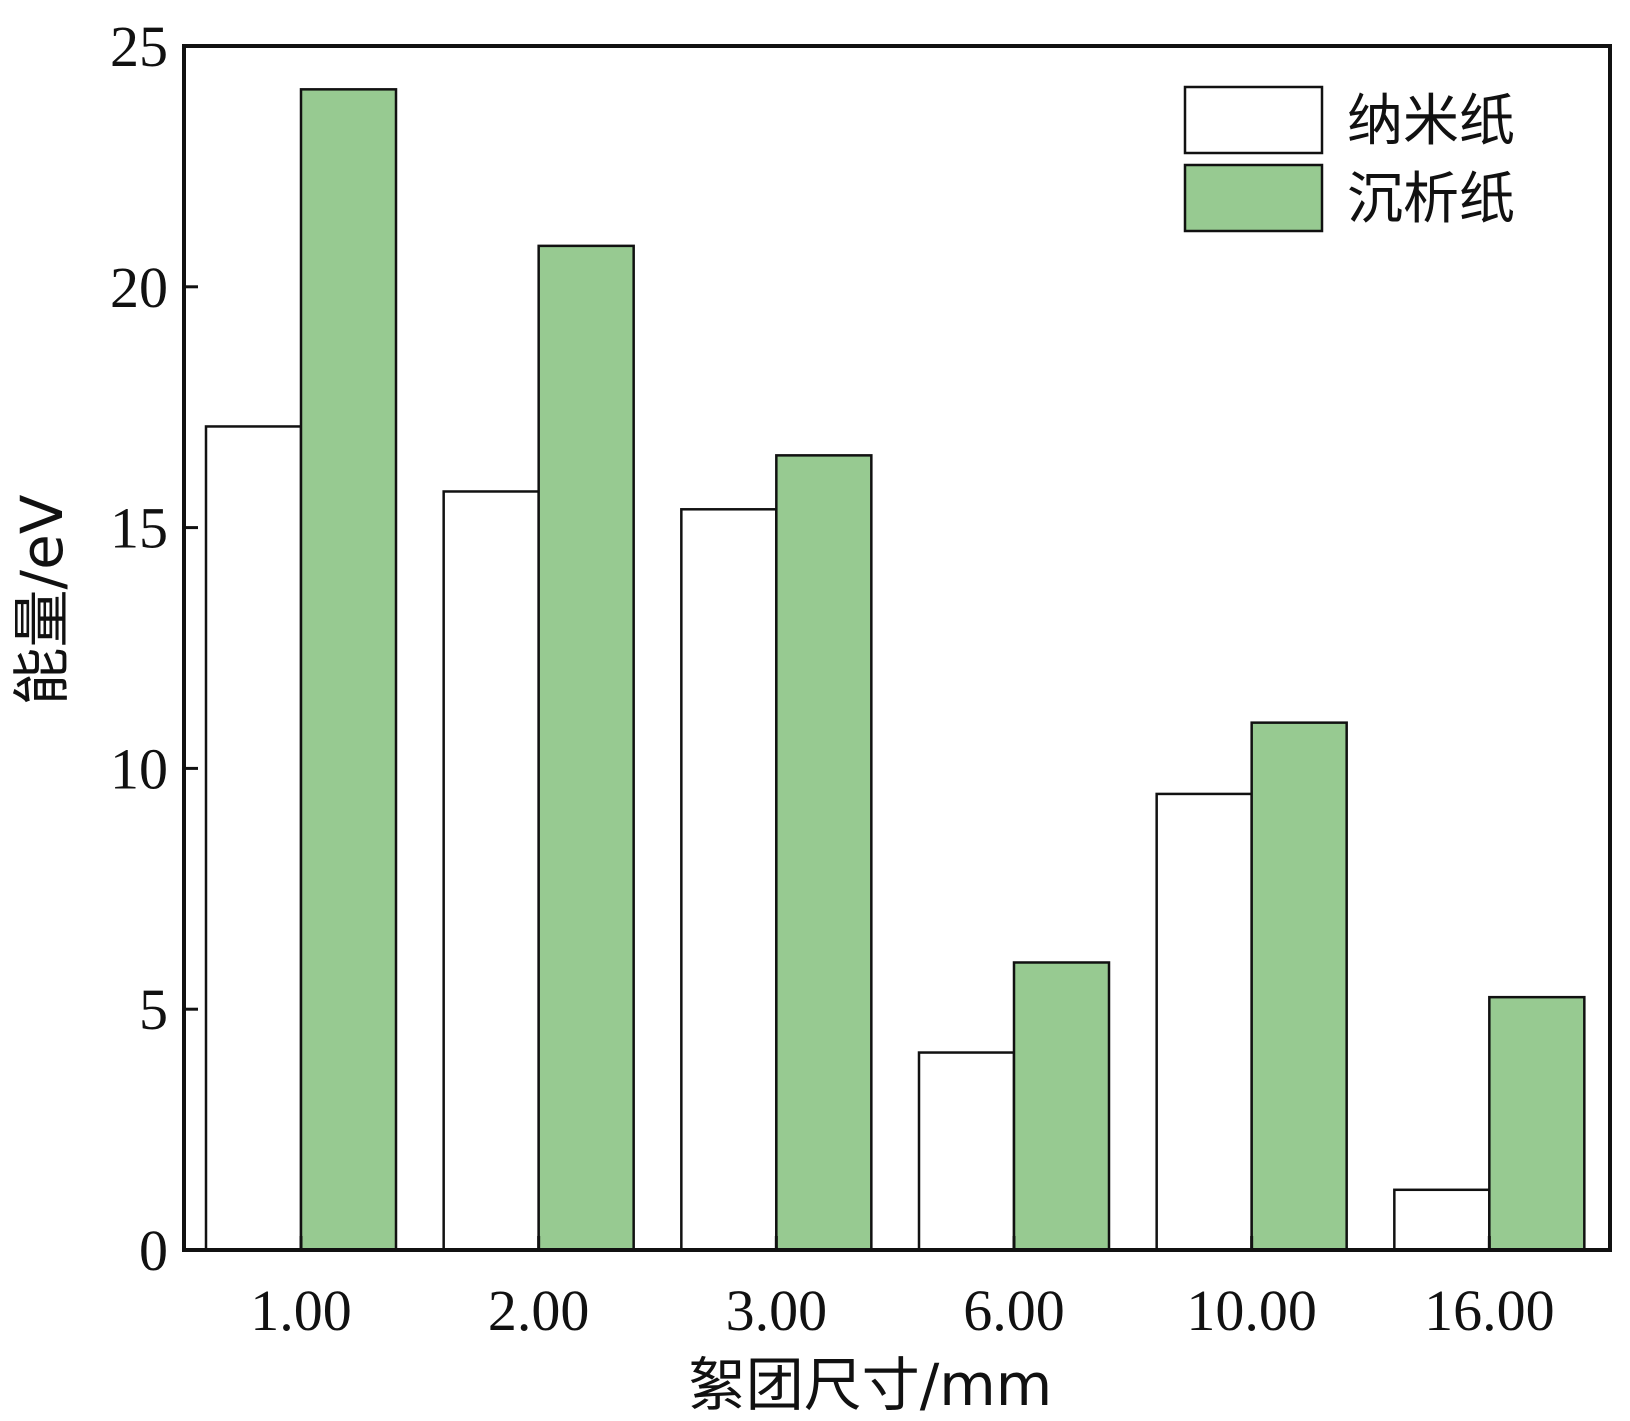 The image size is (1630, 1421). Describe the element at coordinates (301, 1310) in the screenshot. I see `x-tick-label: 1.00` at that location.